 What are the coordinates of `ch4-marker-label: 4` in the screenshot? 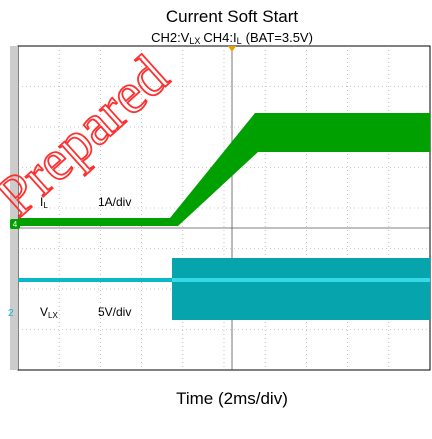 It's located at (15, 224).